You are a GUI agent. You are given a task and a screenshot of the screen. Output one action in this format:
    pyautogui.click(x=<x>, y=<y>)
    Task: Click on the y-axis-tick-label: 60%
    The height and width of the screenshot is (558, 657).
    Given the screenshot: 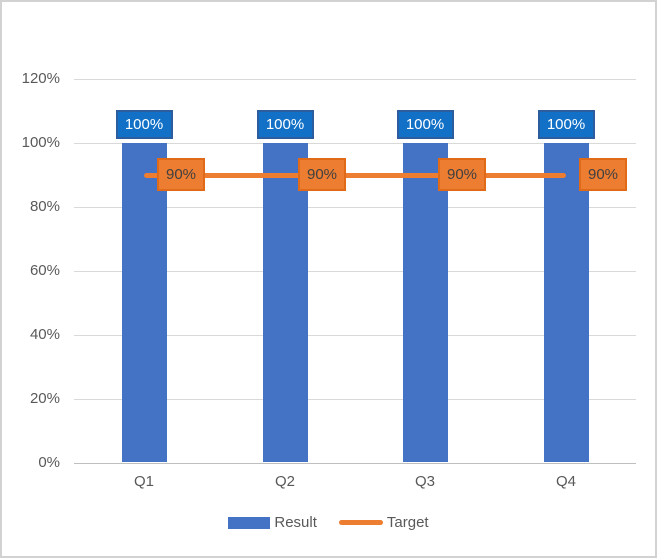 What is the action you would take?
    pyautogui.click(x=44, y=270)
    